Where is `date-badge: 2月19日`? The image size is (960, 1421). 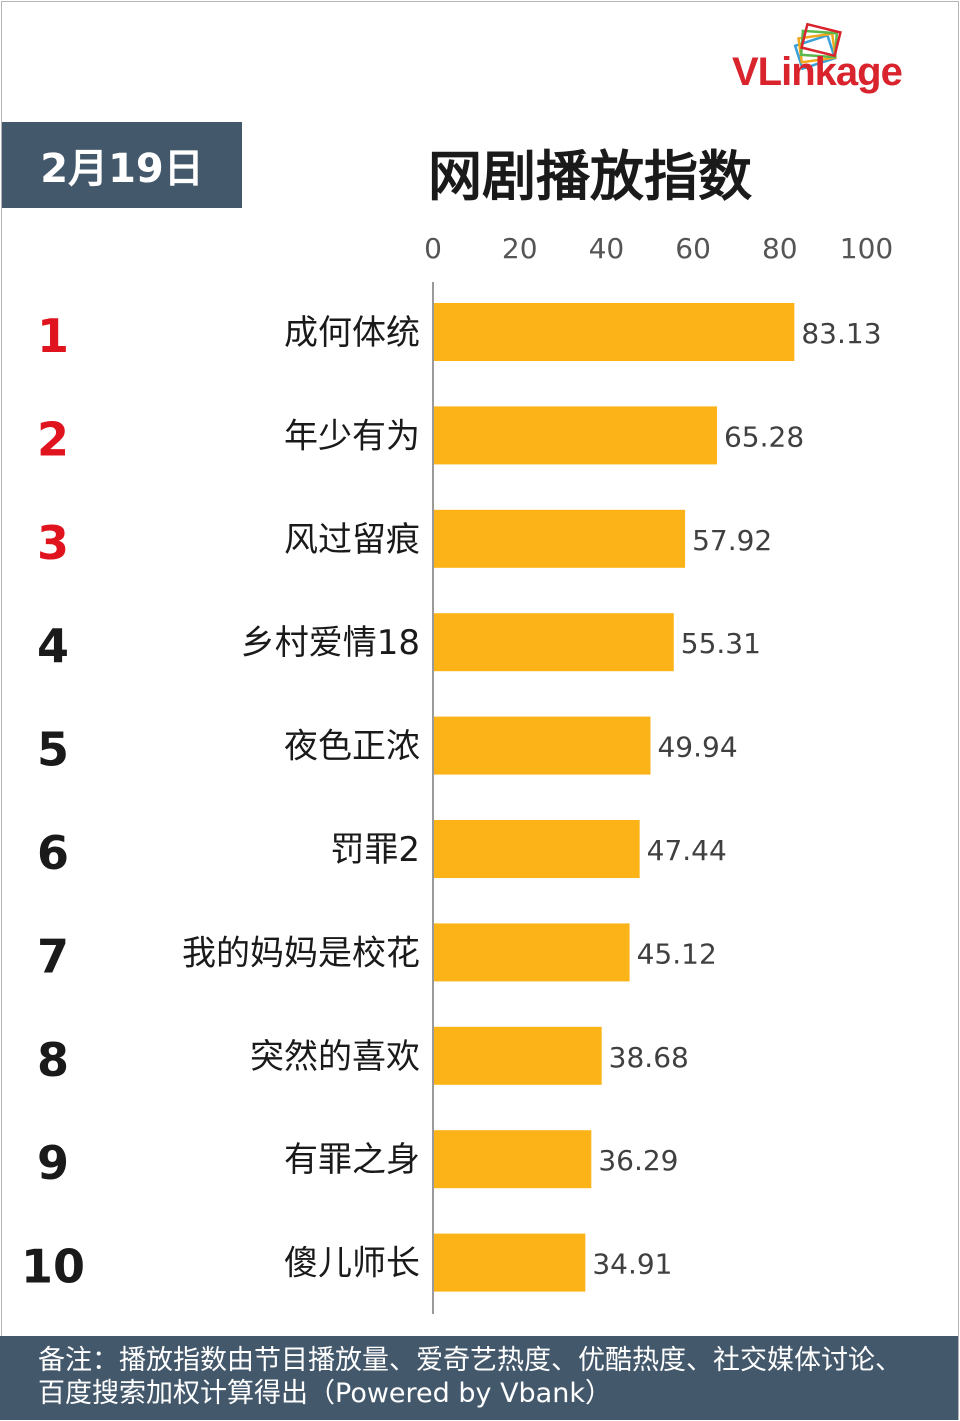
date-badge: 2月19日 is located at coordinates (122, 165).